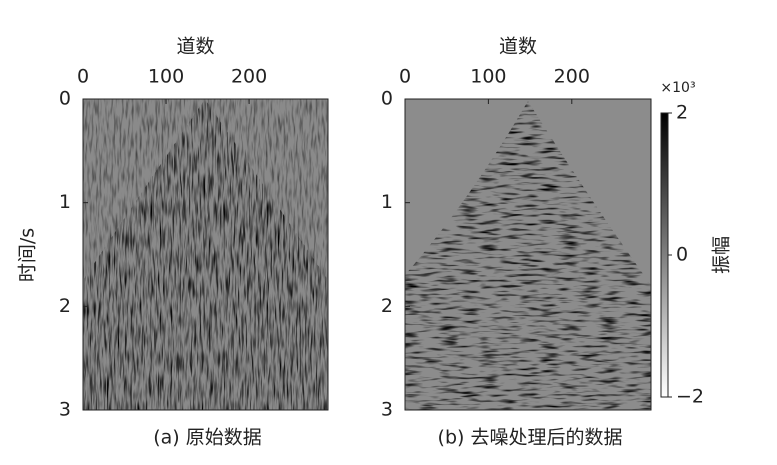 This screenshot has width=777, height=465. What do you see at coordinates (207, 438) in the screenshot?
I see `caption: (a) 原始数据` at bounding box center [207, 438].